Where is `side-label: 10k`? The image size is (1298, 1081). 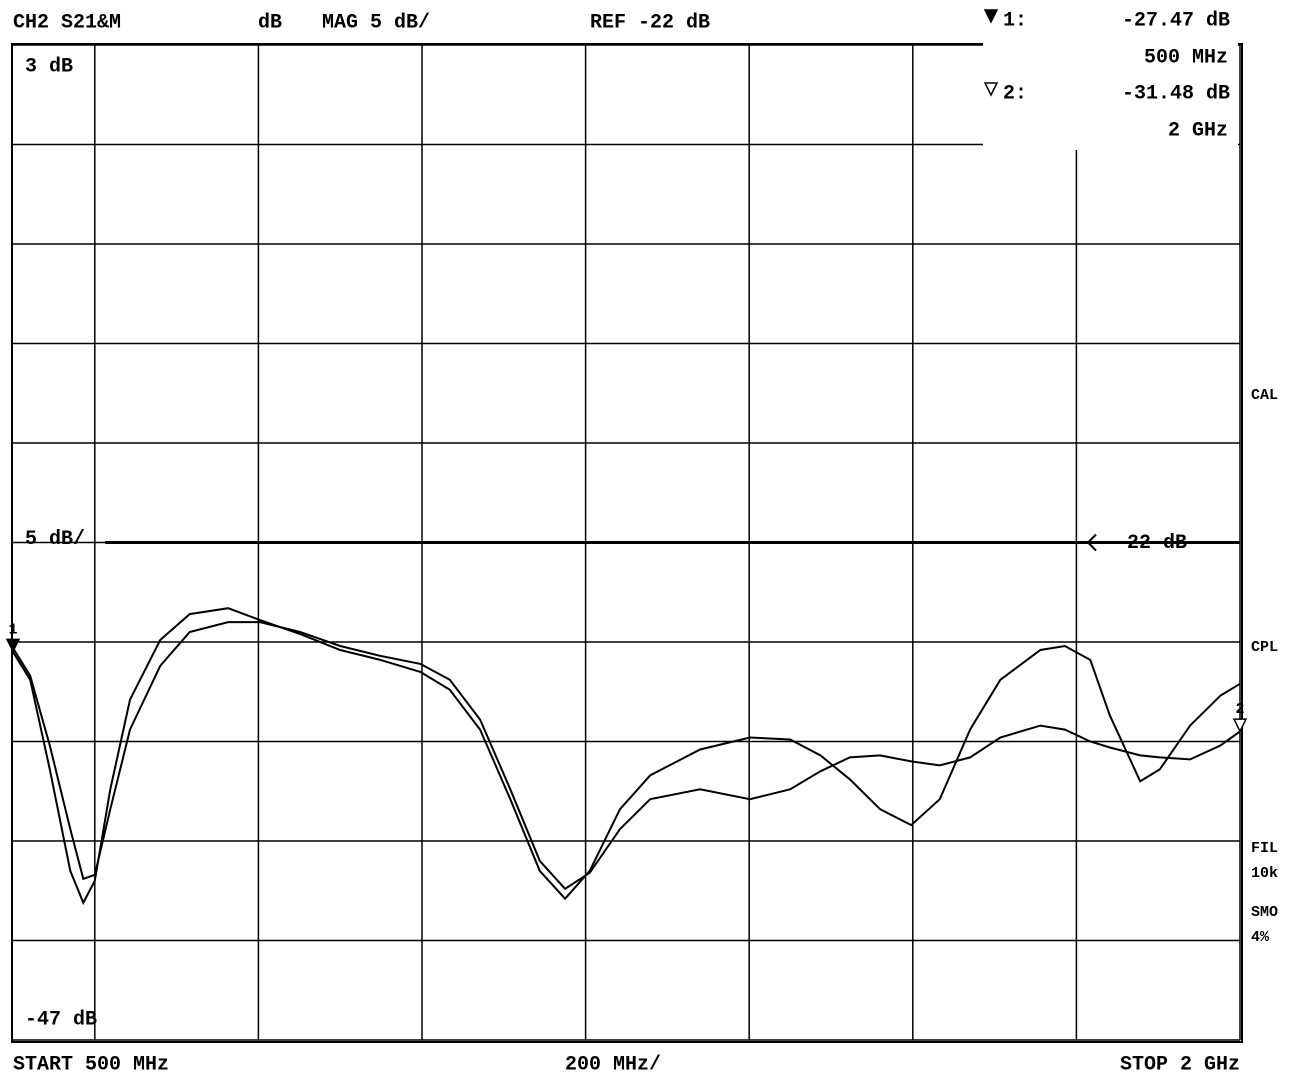 side-label: 10k is located at coordinates (1264, 873).